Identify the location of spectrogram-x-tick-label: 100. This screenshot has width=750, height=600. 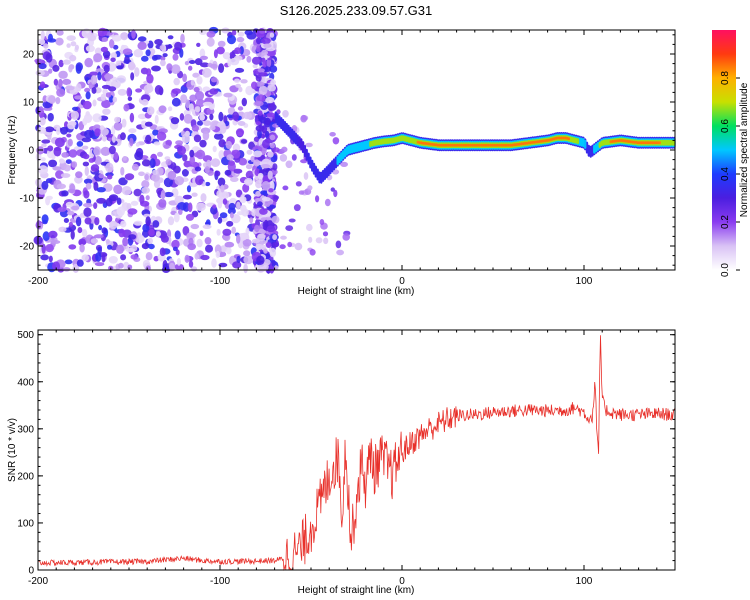
(584, 281).